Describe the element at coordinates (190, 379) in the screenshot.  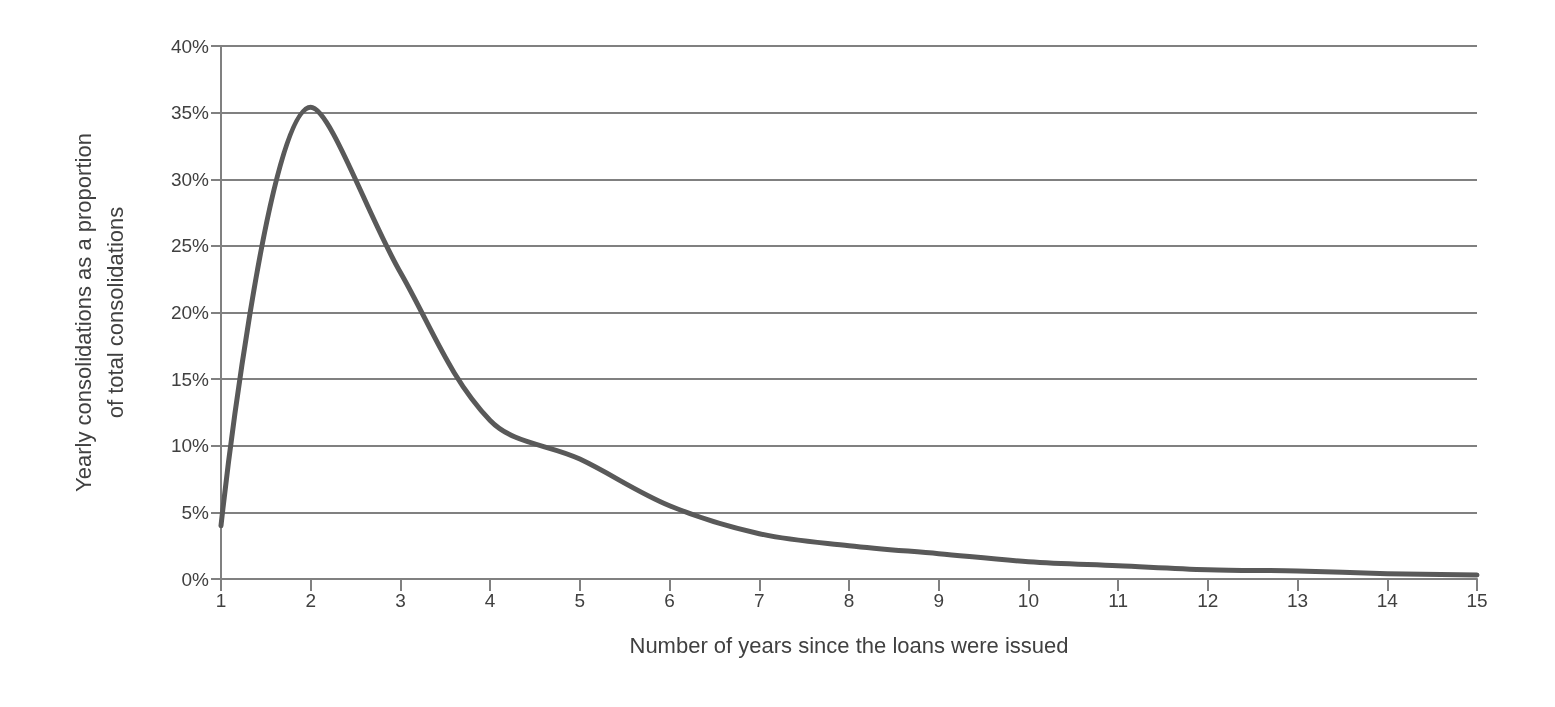
I see `y-tick-label: 15%` at that location.